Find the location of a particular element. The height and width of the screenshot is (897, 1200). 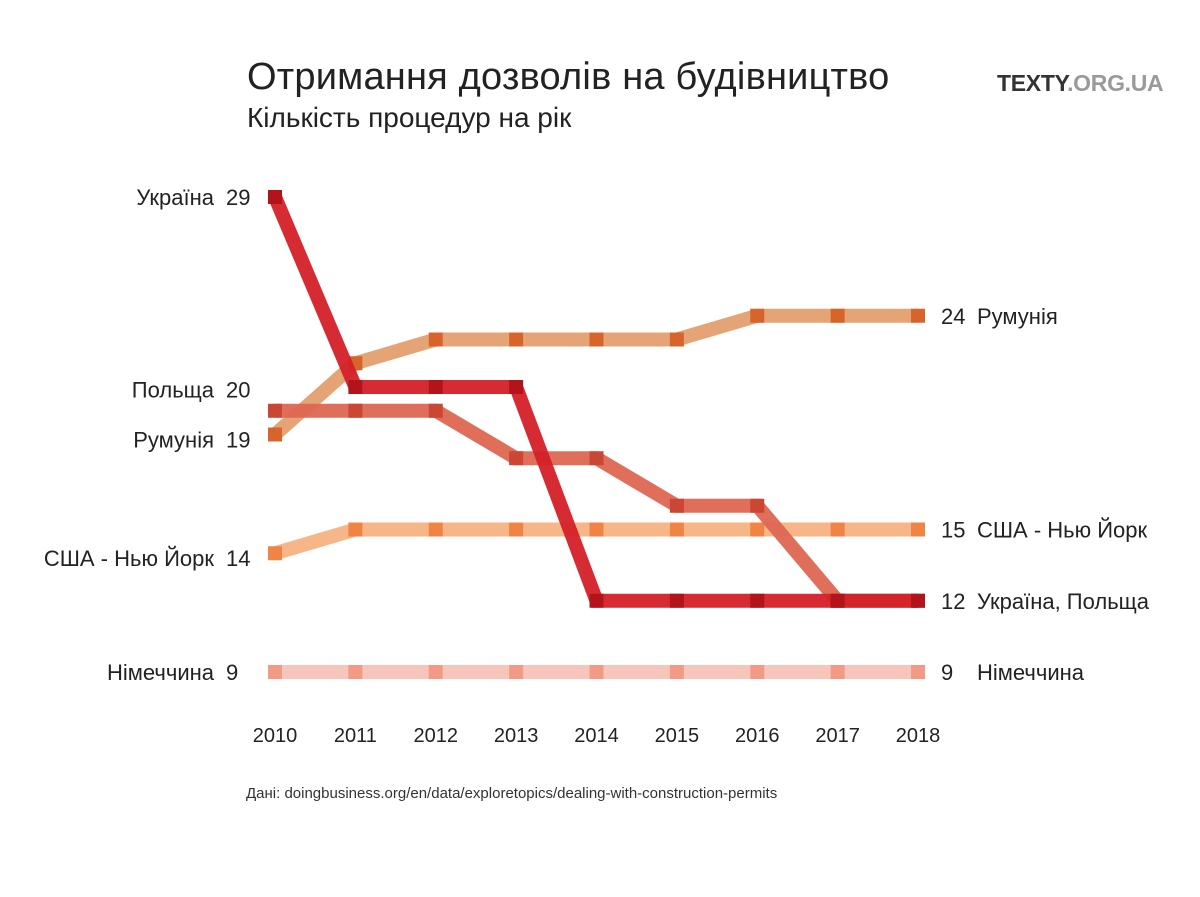

data-point-україна-2015 is located at coordinates (676, 600).